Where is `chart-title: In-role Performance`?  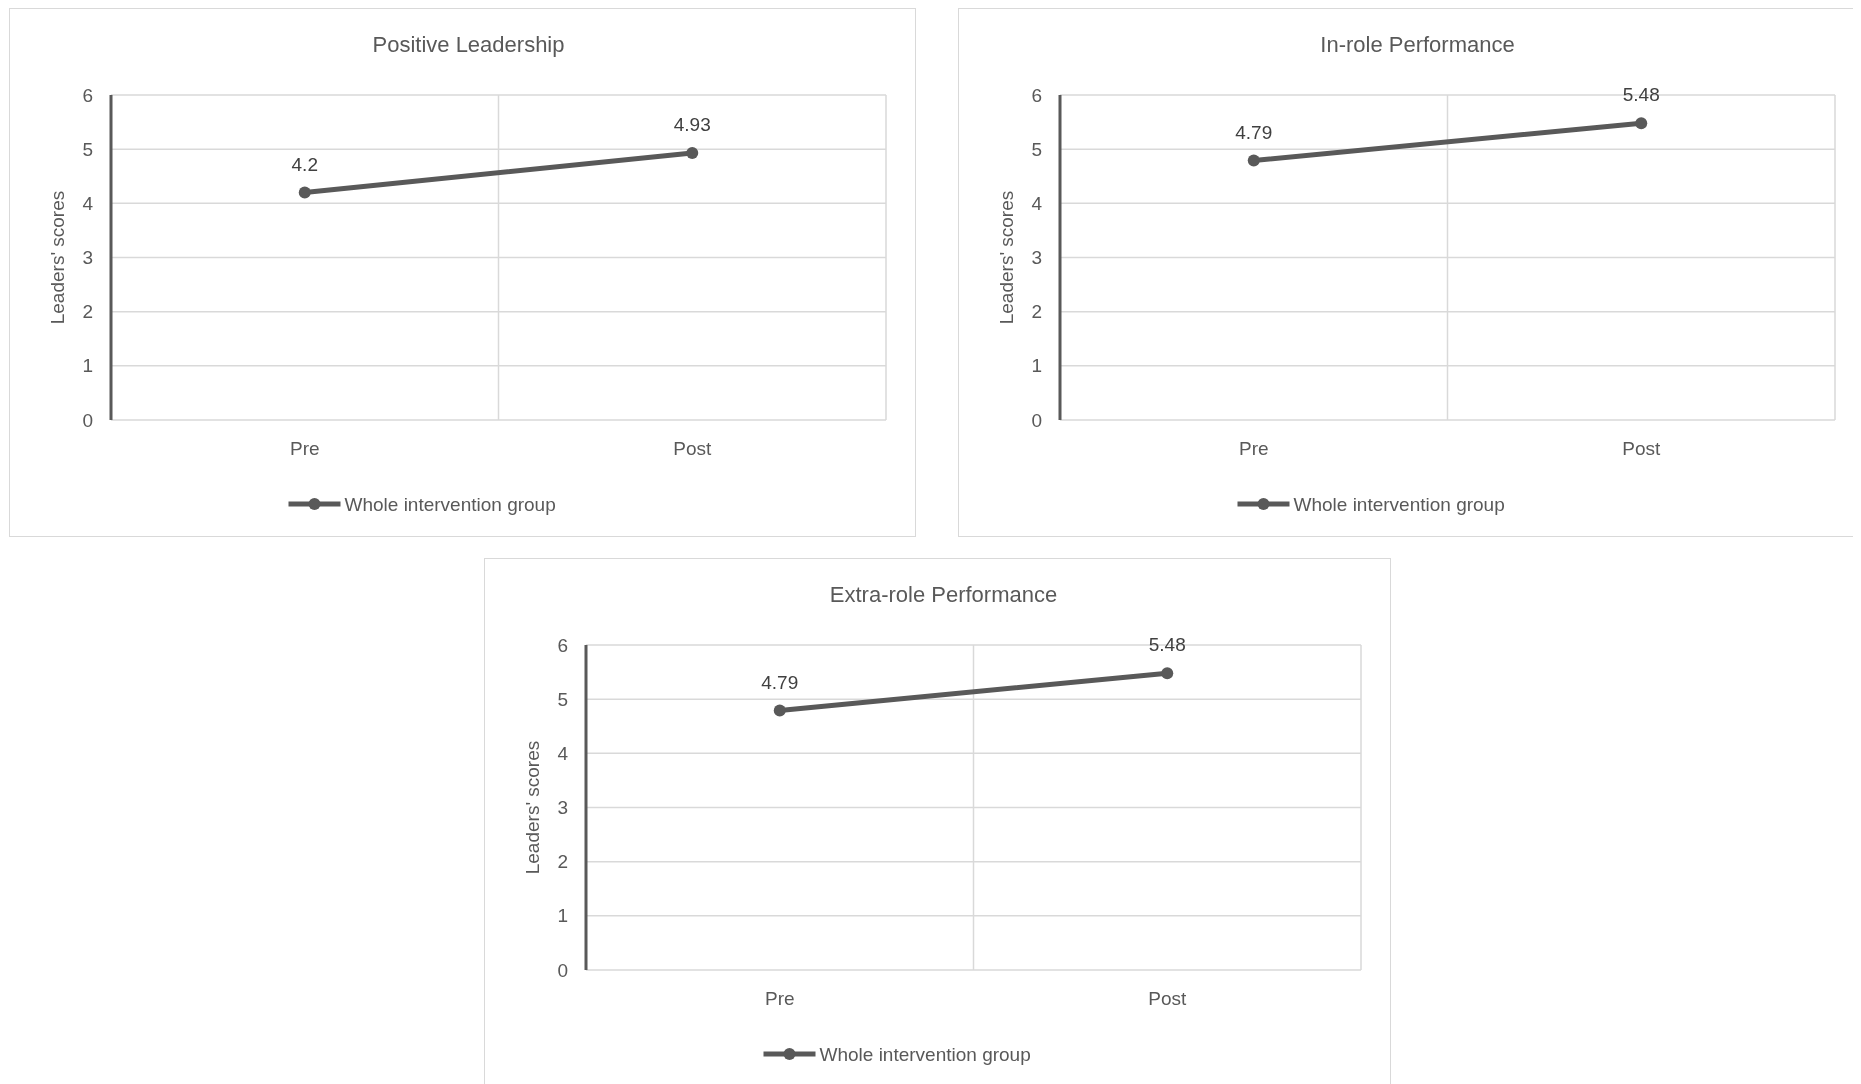
chart-title: In-role Performance is located at coordinates (1417, 44).